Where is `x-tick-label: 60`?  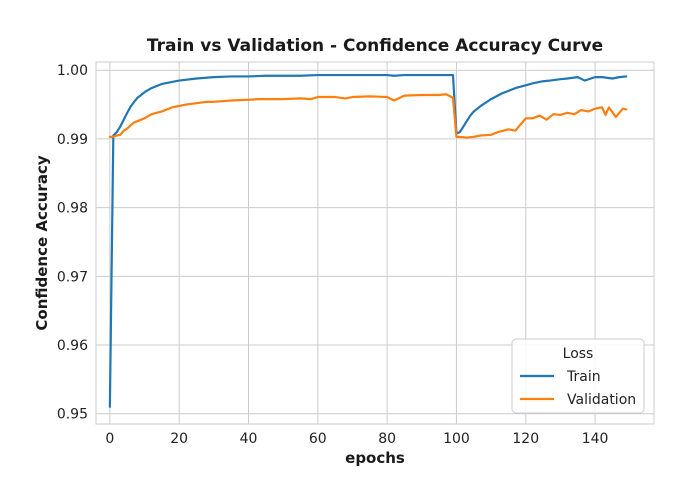 x-tick-label: 60 is located at coordinates (318, 439).